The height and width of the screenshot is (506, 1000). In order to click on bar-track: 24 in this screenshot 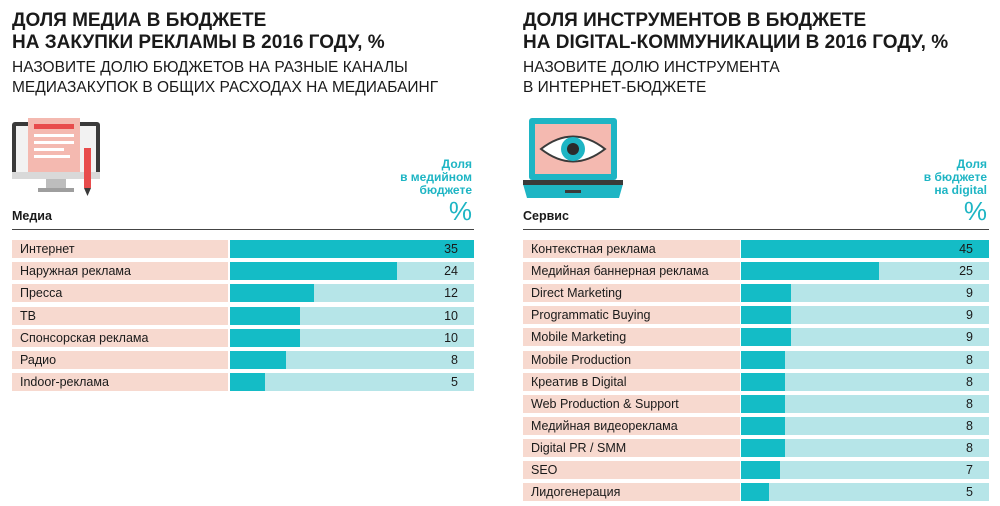, I will do `click(352, 271)`.